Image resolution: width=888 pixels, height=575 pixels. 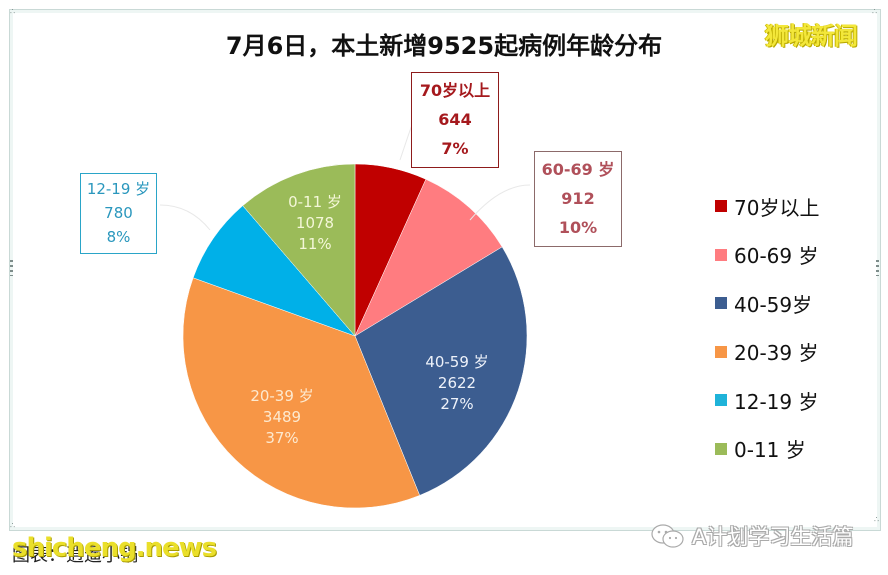 I want to click on resize-handle-top-right: ∴, so click(x=875, y=11).